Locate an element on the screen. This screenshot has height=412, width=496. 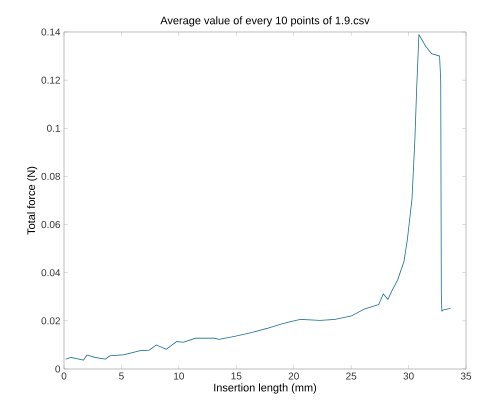
x-tick-label: 25 is located at coordinates (351, 376).